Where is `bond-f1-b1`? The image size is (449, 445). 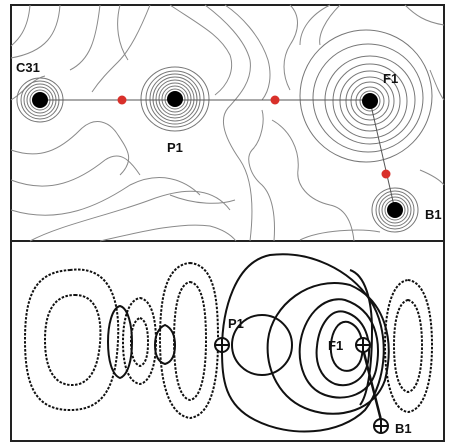 bond-f1-b1 is located at coordinates (372, 384).